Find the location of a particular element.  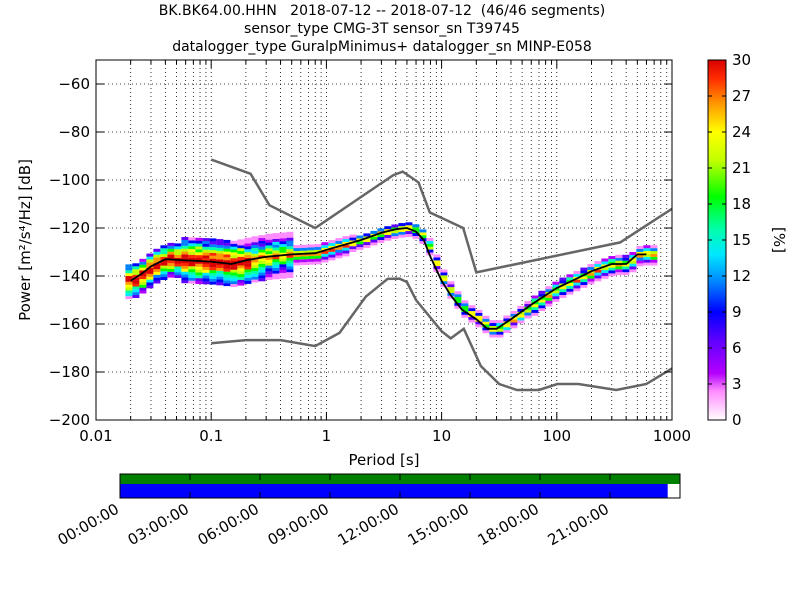

time-tick-label: 06:00:00 is located at coordinates (228, 524).